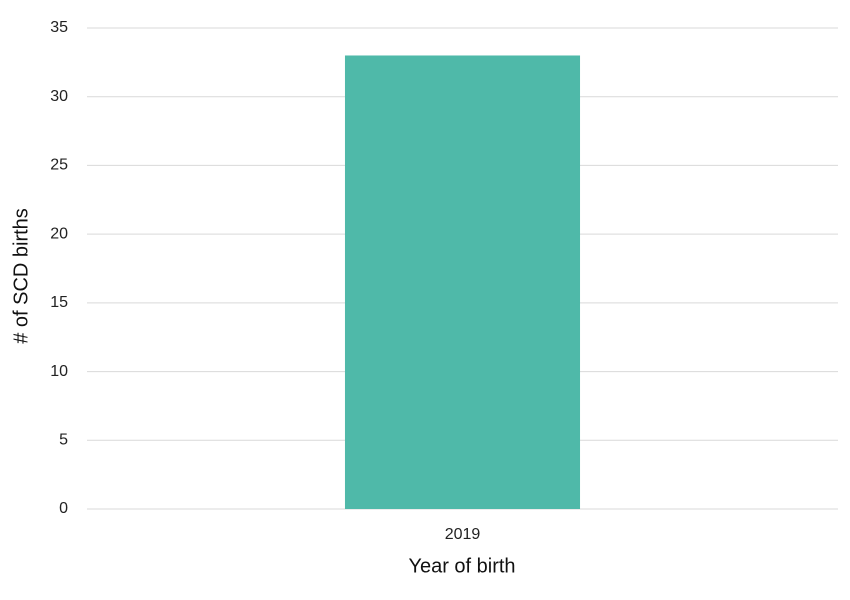 Image resolution: width=850 pixels, height=600 pixels. What do you see at coordinates (59, 233) in the screenshot?
I see `y-tick-label: 20` at bounding box center [59, 233].